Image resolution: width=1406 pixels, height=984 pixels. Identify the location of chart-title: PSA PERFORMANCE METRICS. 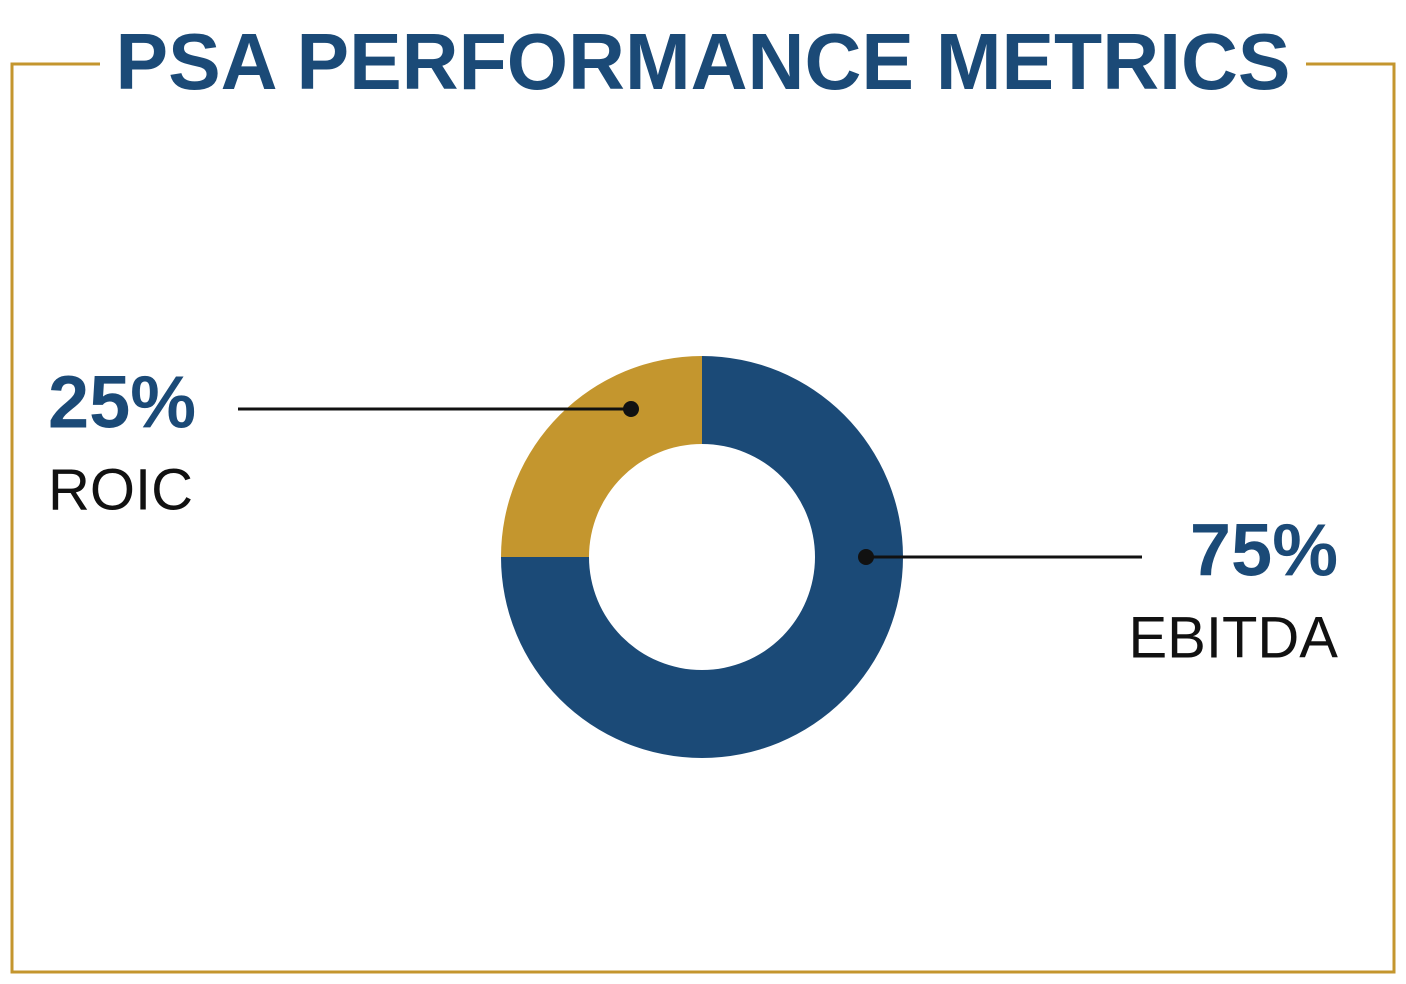
(703, 61).